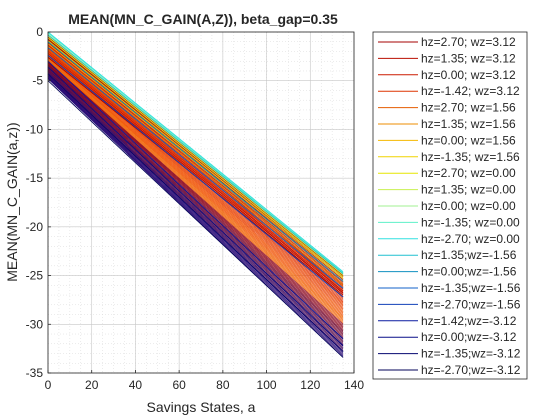 The image size is (560, 420). Describe the element at coordinates (470, 91) in the screenshot. I see `legend-entry: hz=-1.42; wz=3.12` at that location.